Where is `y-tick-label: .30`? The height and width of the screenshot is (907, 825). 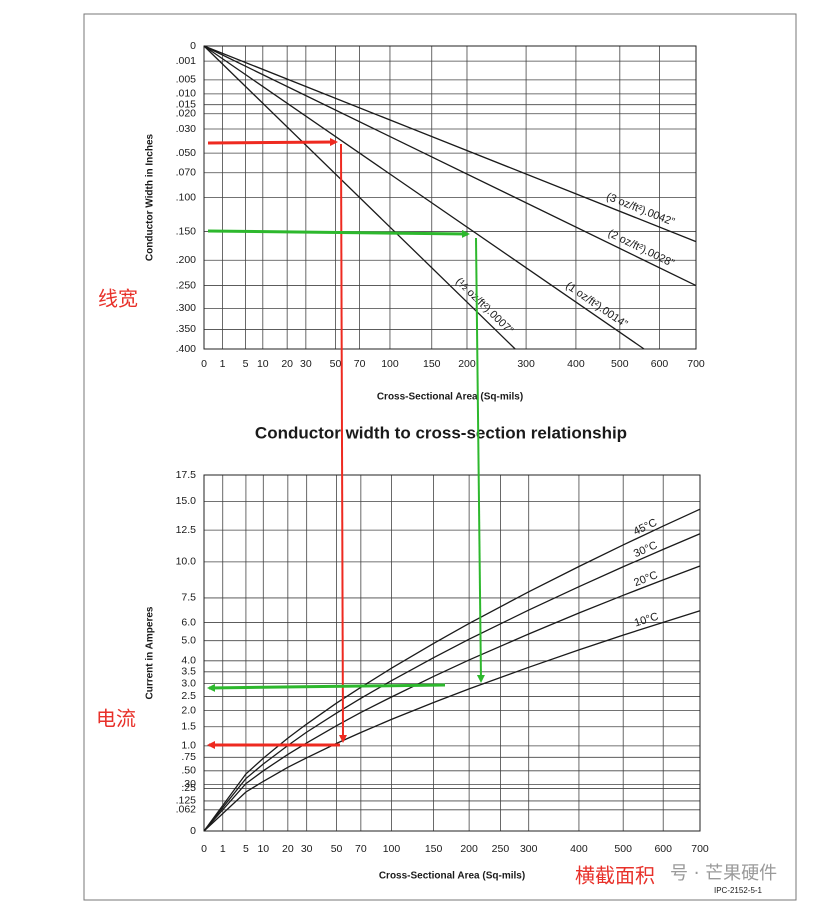 y-tick-label: .30 is located at coordinates (188, 784).